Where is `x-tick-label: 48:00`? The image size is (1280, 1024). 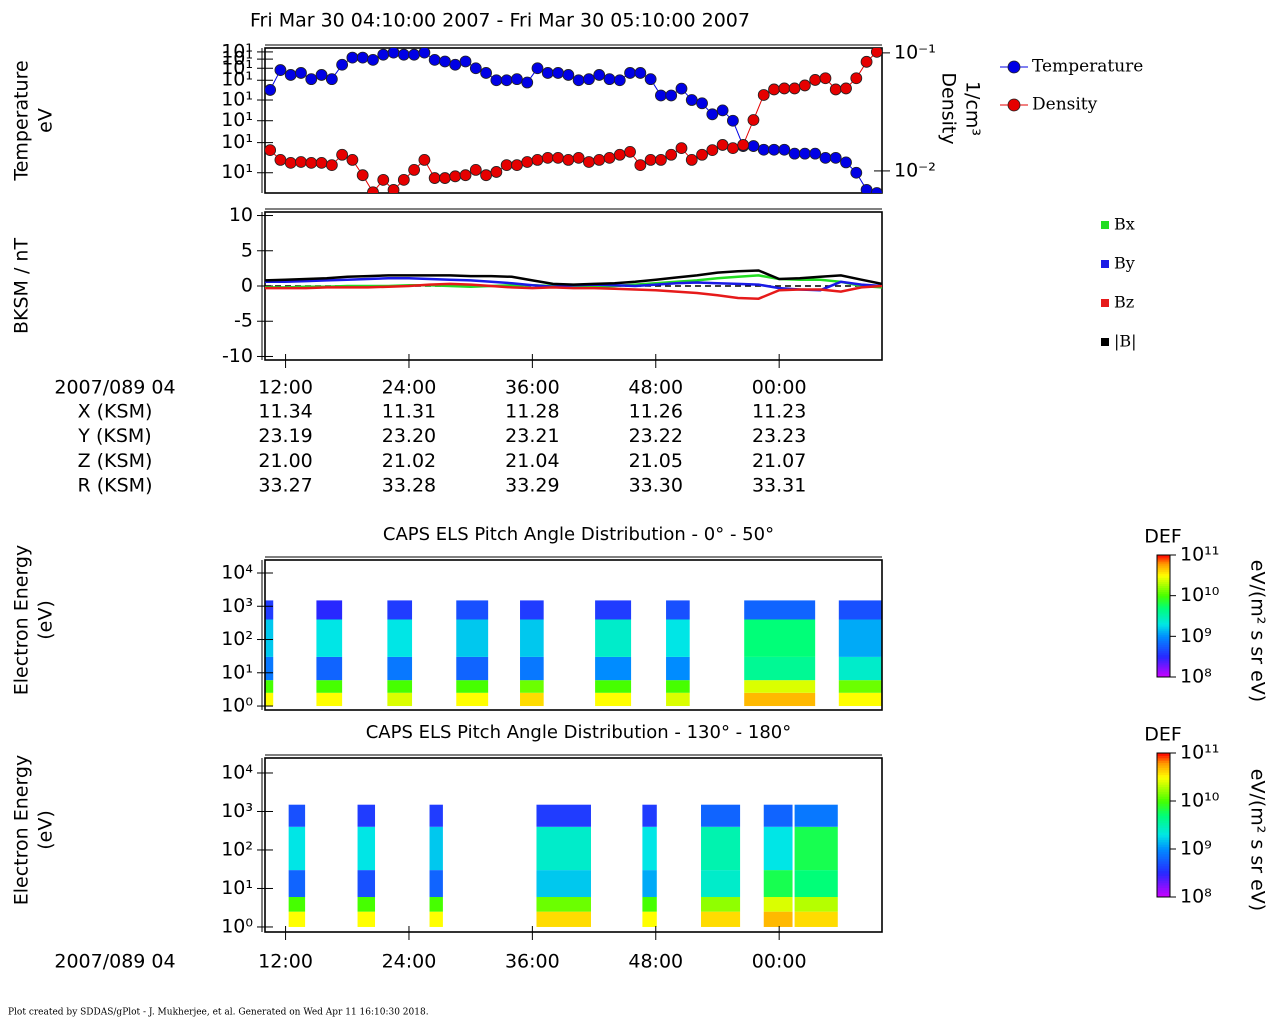
x-tick-label: 48:00 is located at coordinates (655, 962).